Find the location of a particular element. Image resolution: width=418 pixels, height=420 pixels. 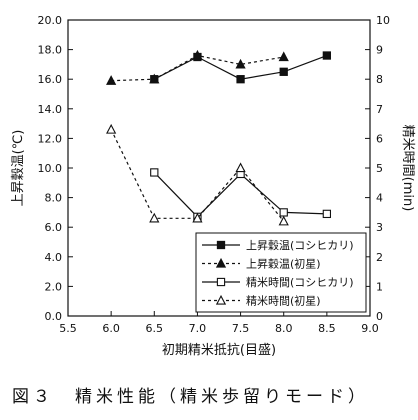

y-left-tick-label: 0.0 is located at coordinates (54, 316).